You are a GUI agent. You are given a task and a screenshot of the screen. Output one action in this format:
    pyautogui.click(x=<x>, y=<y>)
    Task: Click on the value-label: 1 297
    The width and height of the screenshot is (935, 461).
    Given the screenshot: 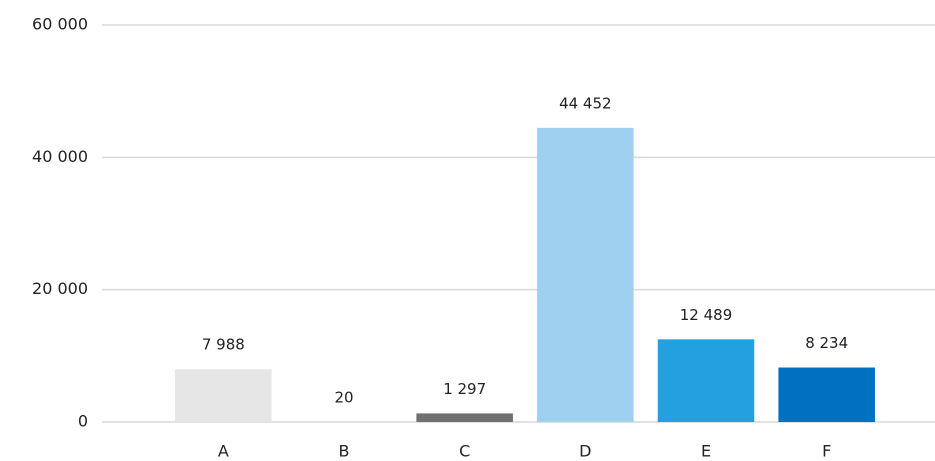 What is the action you would take?
    pyautogui.click(x=464, y=389)
    